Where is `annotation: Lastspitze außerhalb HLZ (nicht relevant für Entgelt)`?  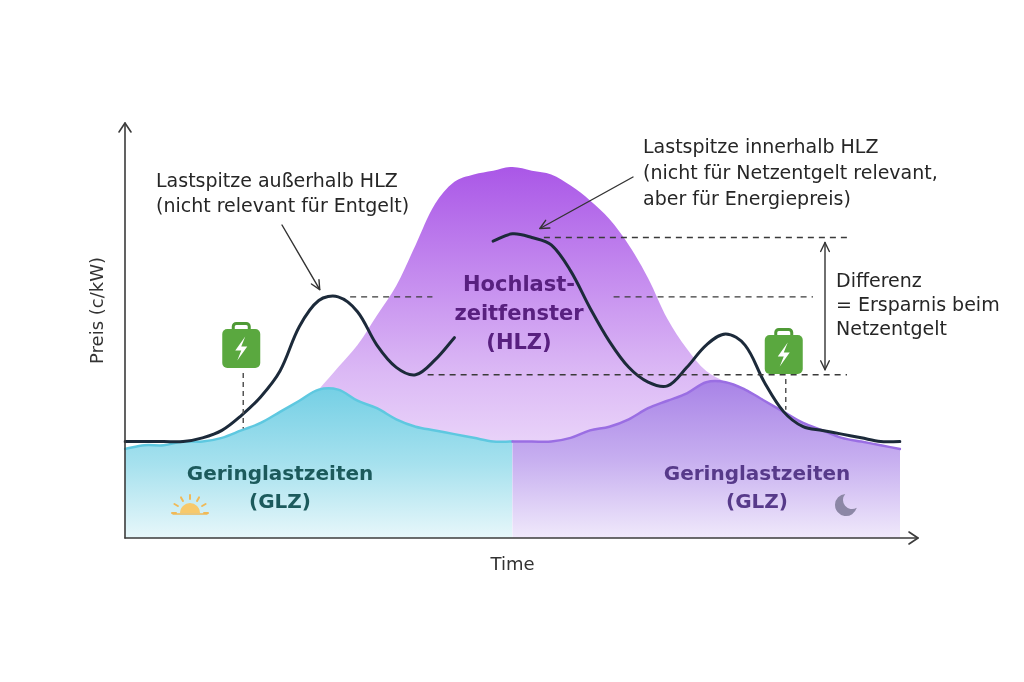
annotation: Lastspitze außerhalb HLZ (nicht relevant für Entgelt) is located at coordinates (283, 192).